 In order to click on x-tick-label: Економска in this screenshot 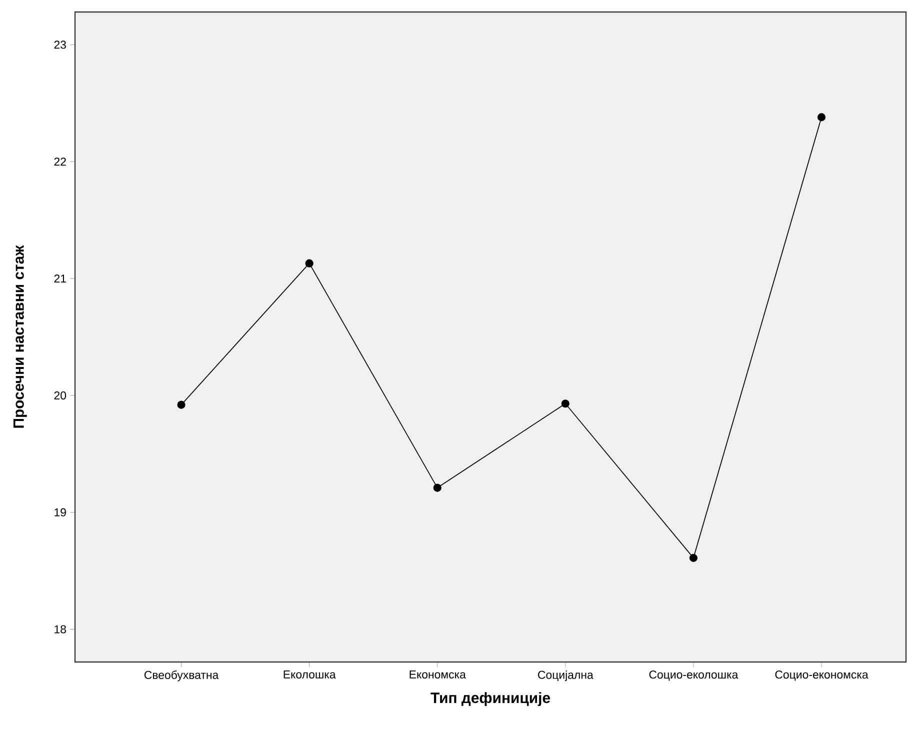, I will do `click(438, 674)`.